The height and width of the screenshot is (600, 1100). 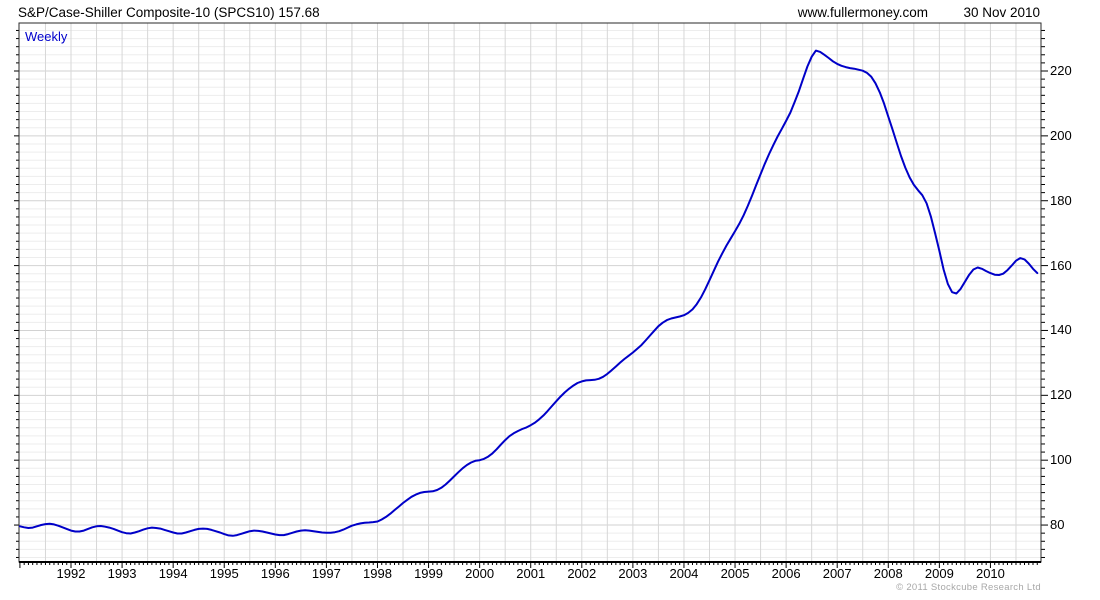 What do you see at coordinates (968, 587) in the screenshot?
I see `copyright-text: © 2011 Stockcube Research Ltd` at bounding box center [968, 587].